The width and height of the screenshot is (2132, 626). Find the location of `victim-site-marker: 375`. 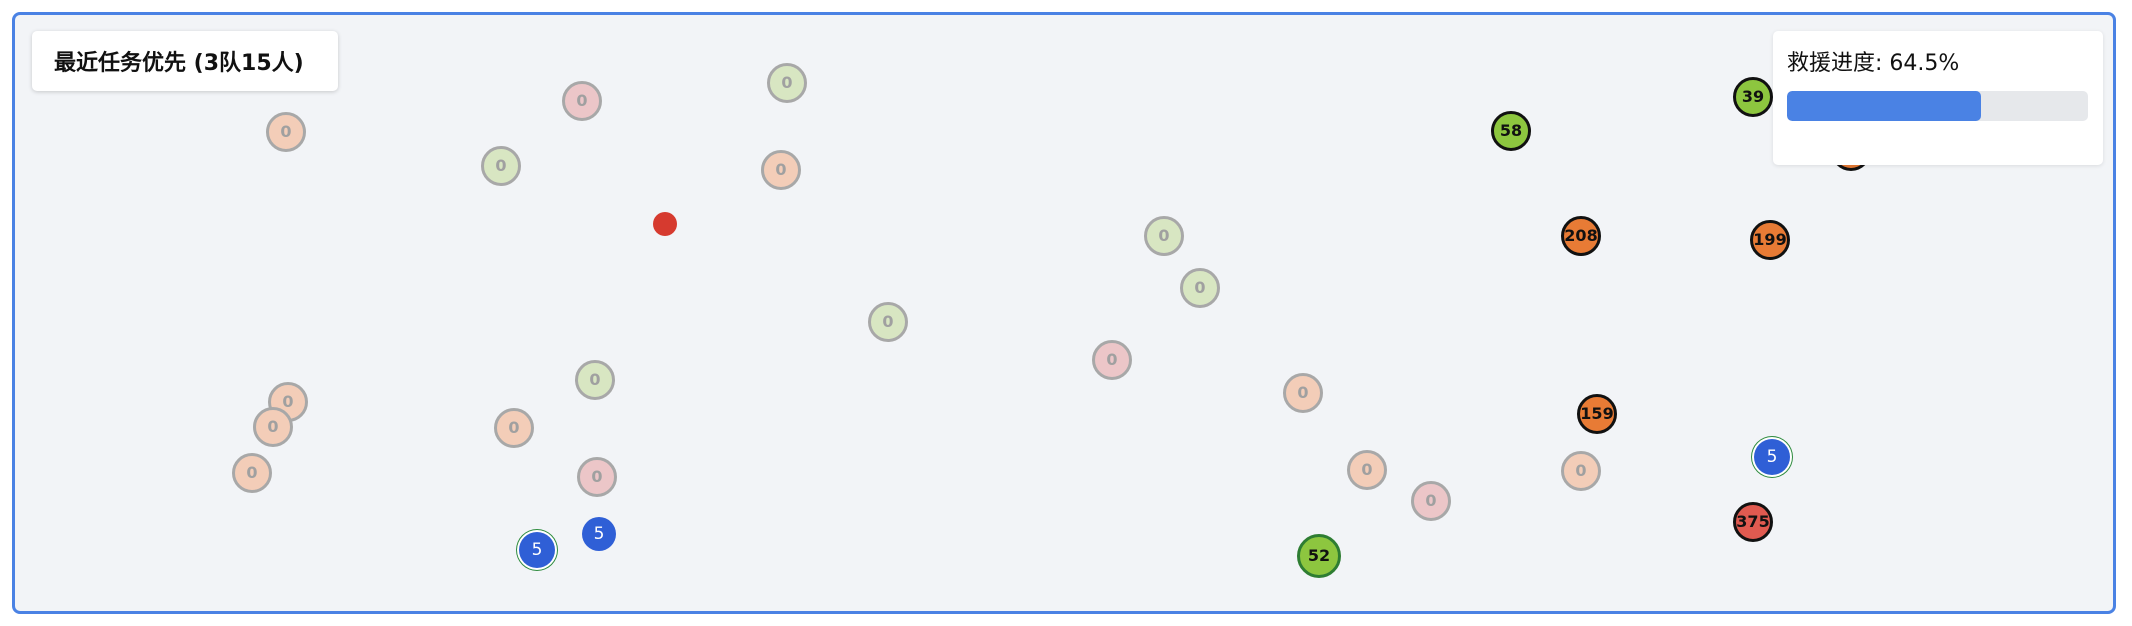

victim-site-marker: 375 is located at coordinates (1753, 522).